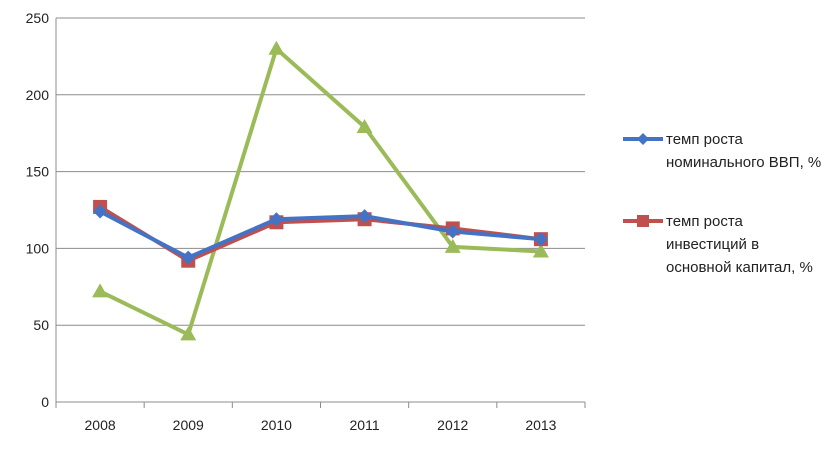 The width and height of the screenshot is (833, 451). I want to click on x-tick-label: 2012, so click(452, 425).